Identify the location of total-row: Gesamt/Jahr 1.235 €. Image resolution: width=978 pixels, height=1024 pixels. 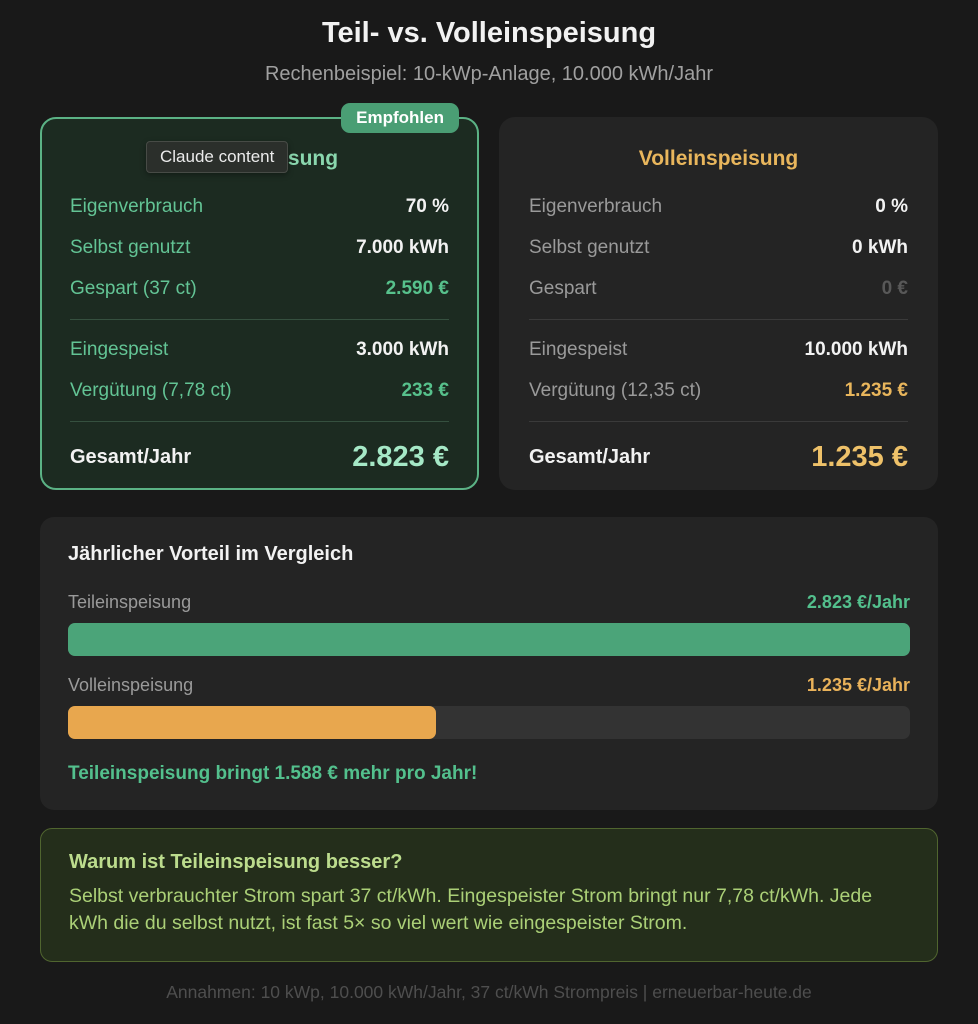
(718, 457).